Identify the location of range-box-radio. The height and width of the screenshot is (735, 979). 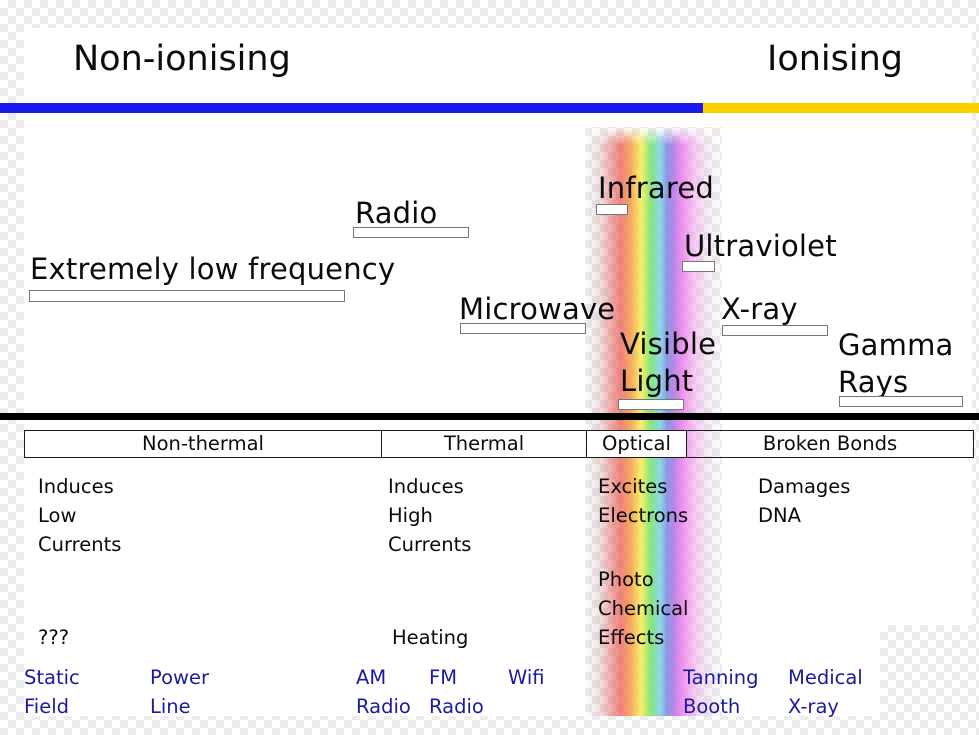
(411, 232).